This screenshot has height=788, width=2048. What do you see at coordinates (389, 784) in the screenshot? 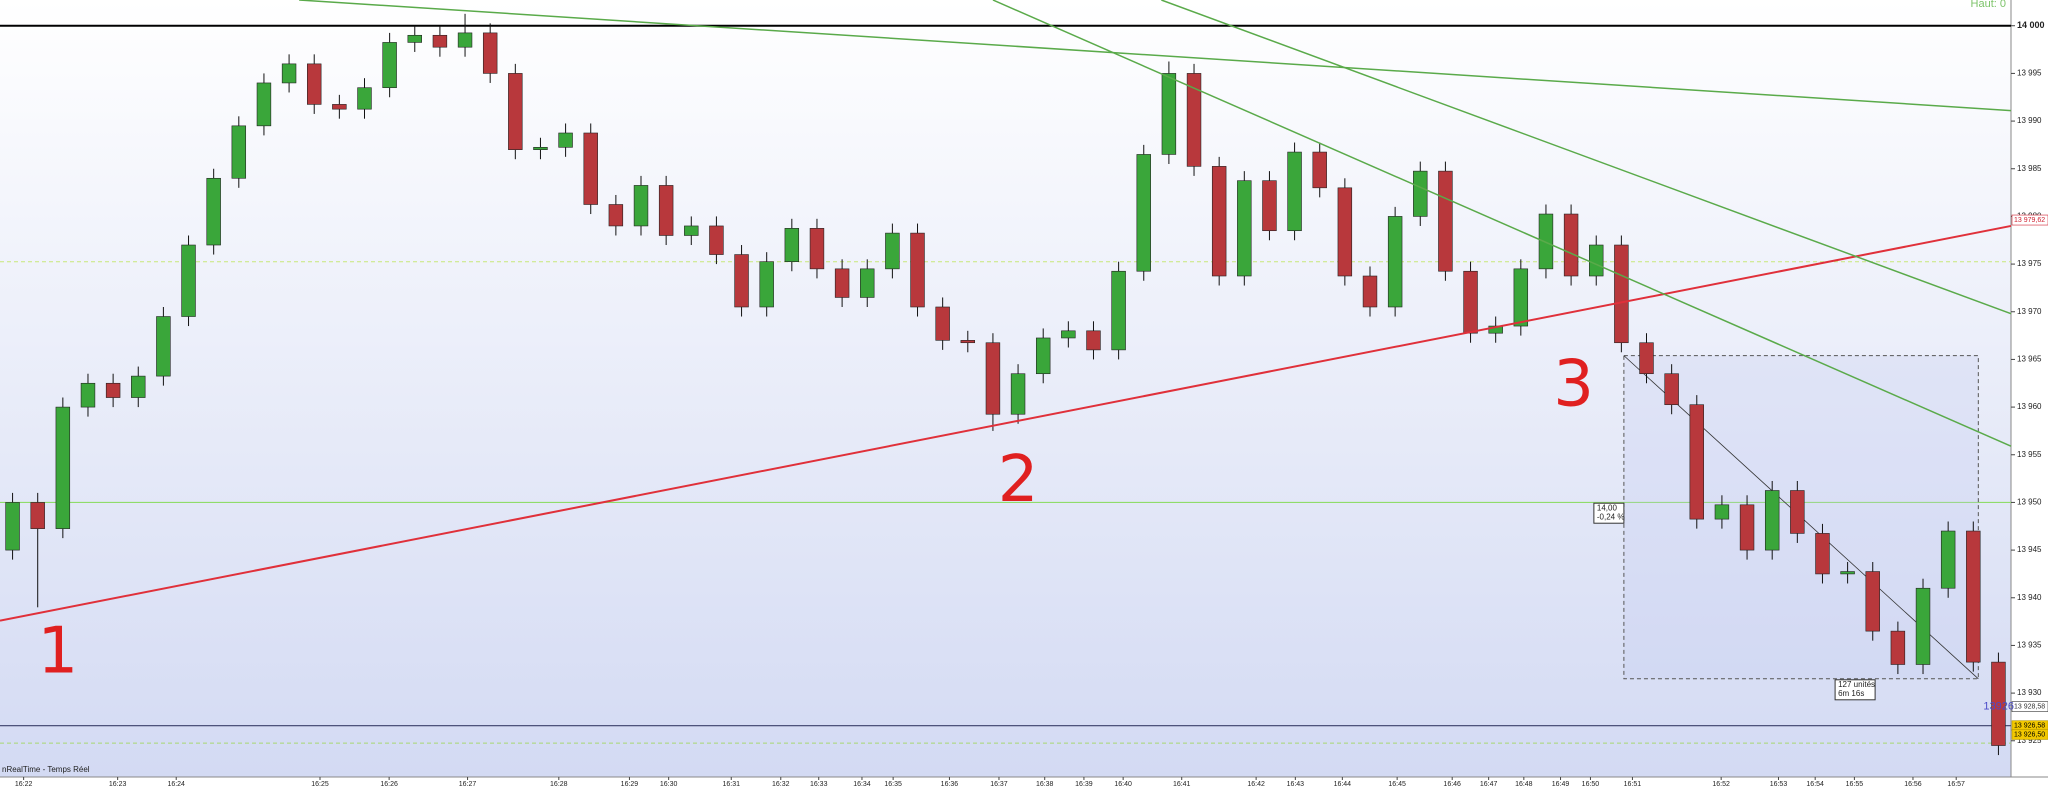
I see `x-tick-label: 16:26` at bounding box center [389, 784].